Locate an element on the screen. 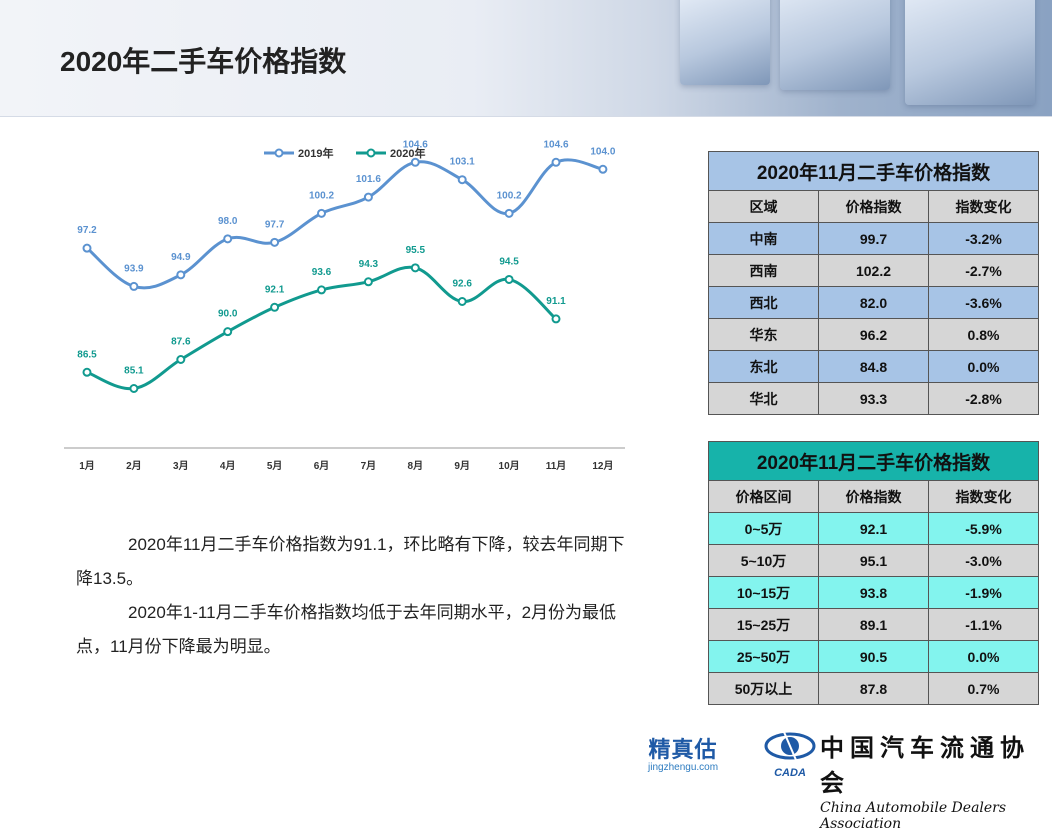 The width and height of the screenshot is (1052, 832). index-cell: 82.0 is located at coordinates (873, 302).